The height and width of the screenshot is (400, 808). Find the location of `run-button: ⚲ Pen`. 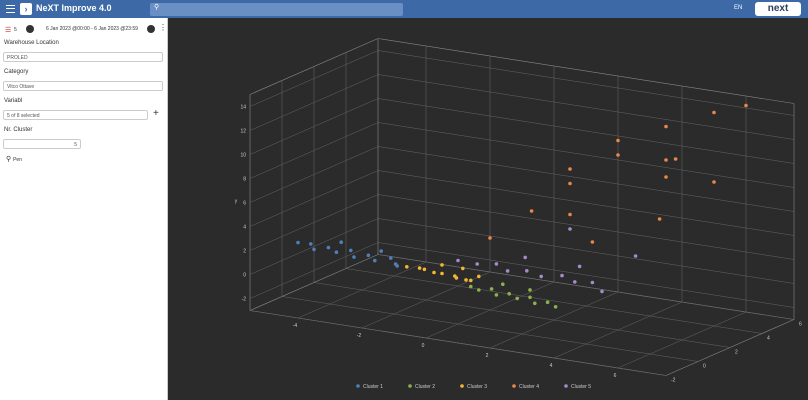

run-button: ⚲ Pen is located at coordinates (14, 159).